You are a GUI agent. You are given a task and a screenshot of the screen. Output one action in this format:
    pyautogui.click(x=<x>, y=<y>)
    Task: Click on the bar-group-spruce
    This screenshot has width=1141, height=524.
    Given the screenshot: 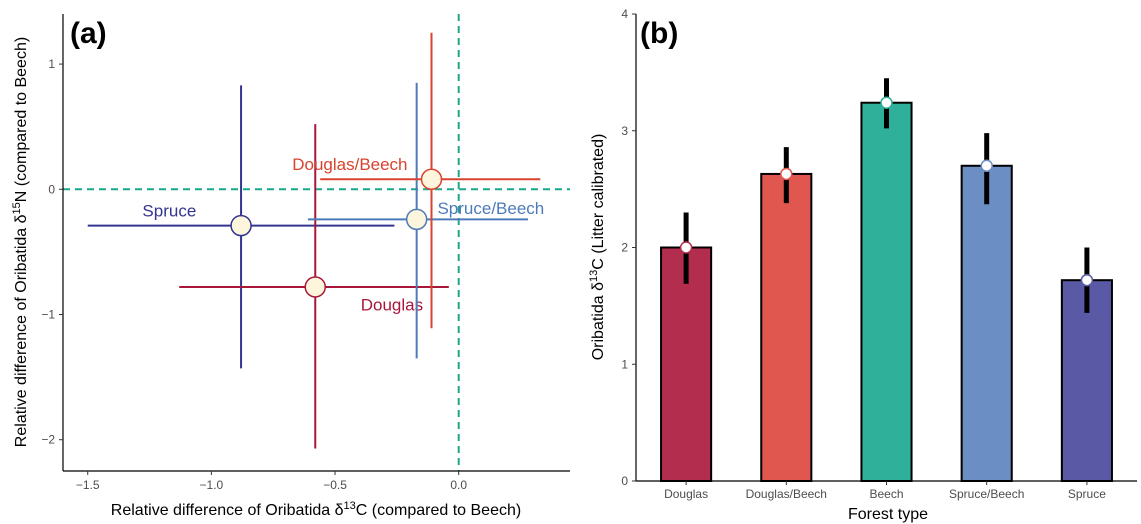 What is the action you would take?
    pyautogui.click(x=1086, y=364)
    